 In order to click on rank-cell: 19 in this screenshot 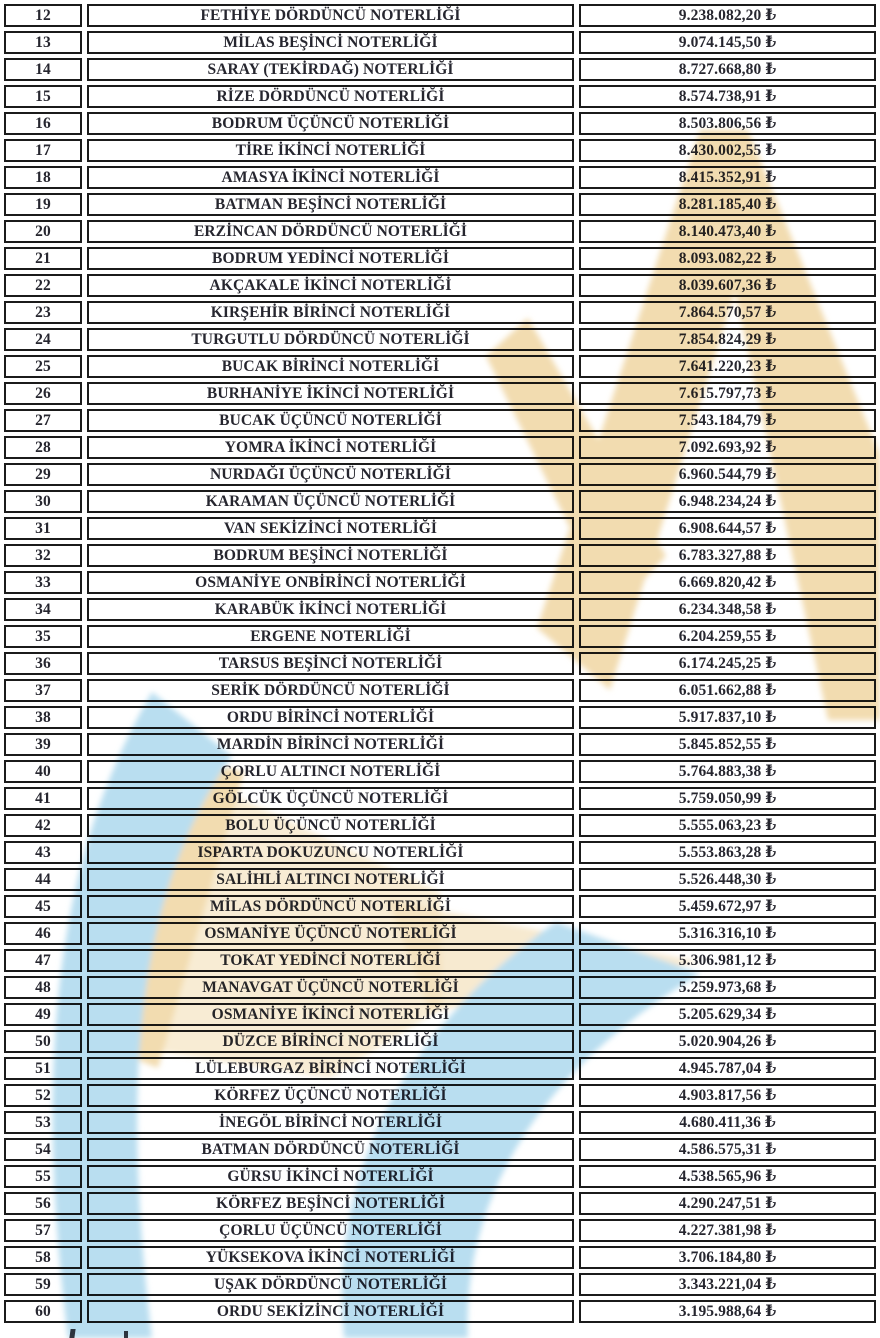, I will do `click(43, 204)`.